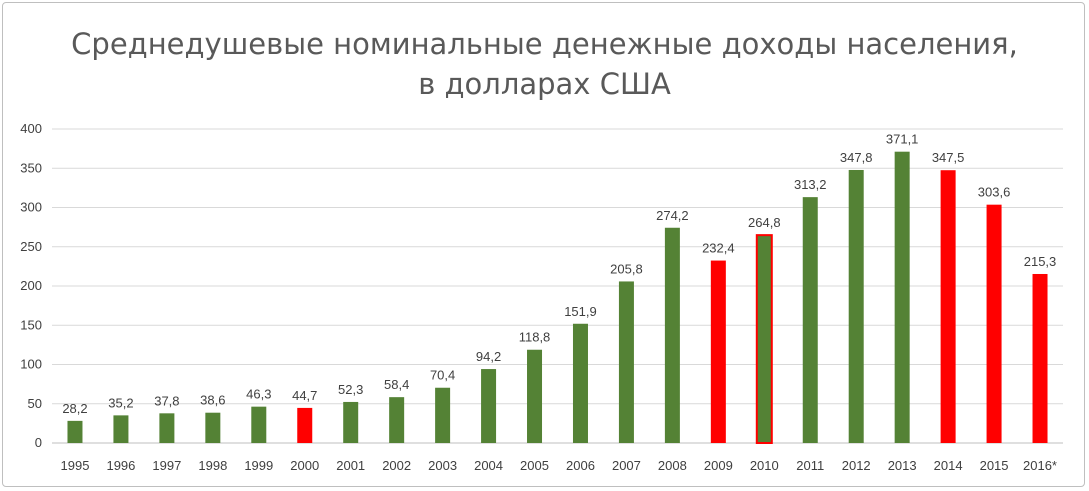  What do you see at coordinates (626, 465) in the screenshot?
I see `x-tick-label: 2007` at bounding box center [626, 465].